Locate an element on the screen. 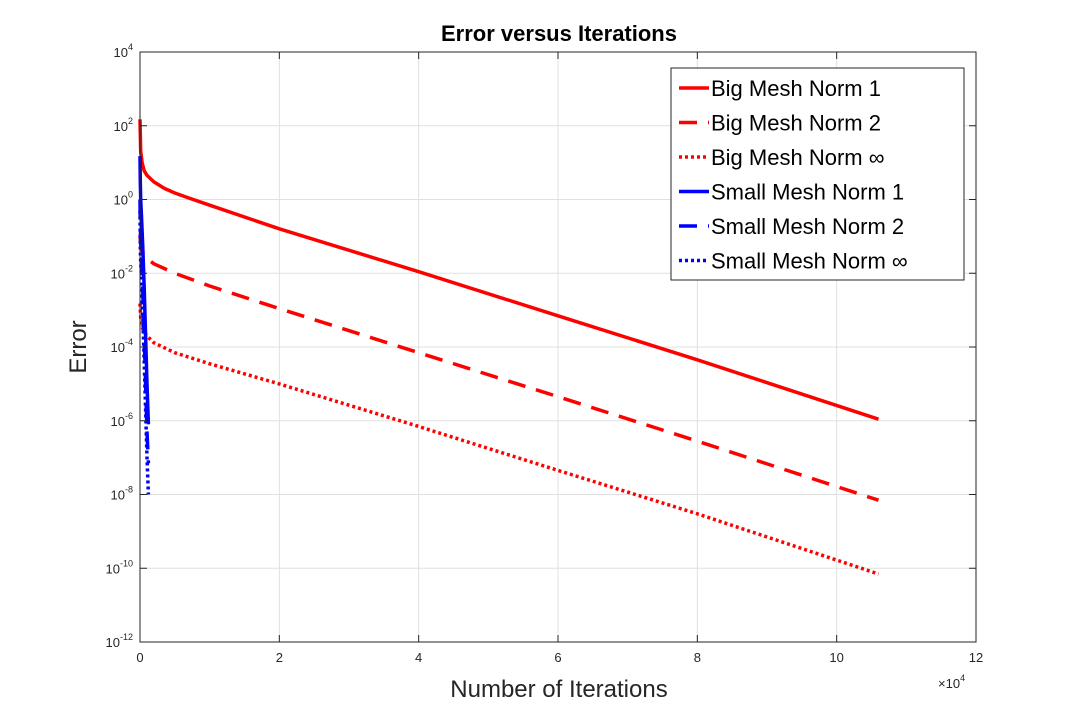 This screenshot has width=1080, height=720. y-tick-label: 10⁻⁸ is located at coordinates (122, 494).